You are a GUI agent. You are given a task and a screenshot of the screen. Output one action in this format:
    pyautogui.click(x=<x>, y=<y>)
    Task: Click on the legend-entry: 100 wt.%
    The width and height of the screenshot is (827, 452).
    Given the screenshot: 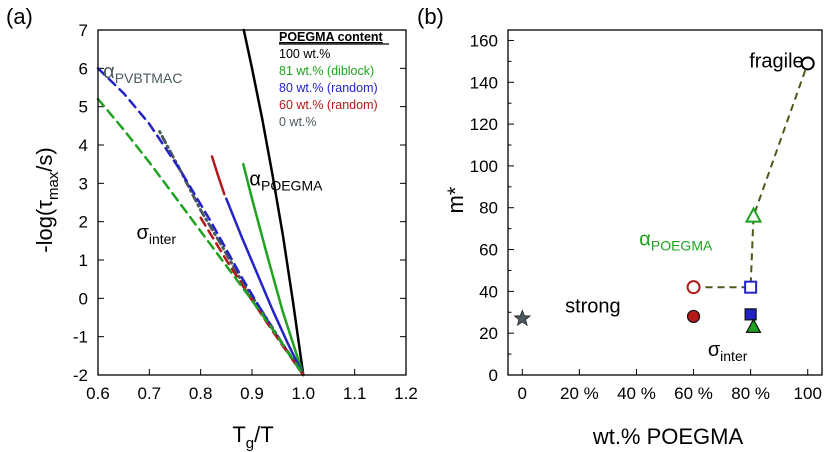 What is the action you would take?
    pyautogui.click(x=304, y=54)
    